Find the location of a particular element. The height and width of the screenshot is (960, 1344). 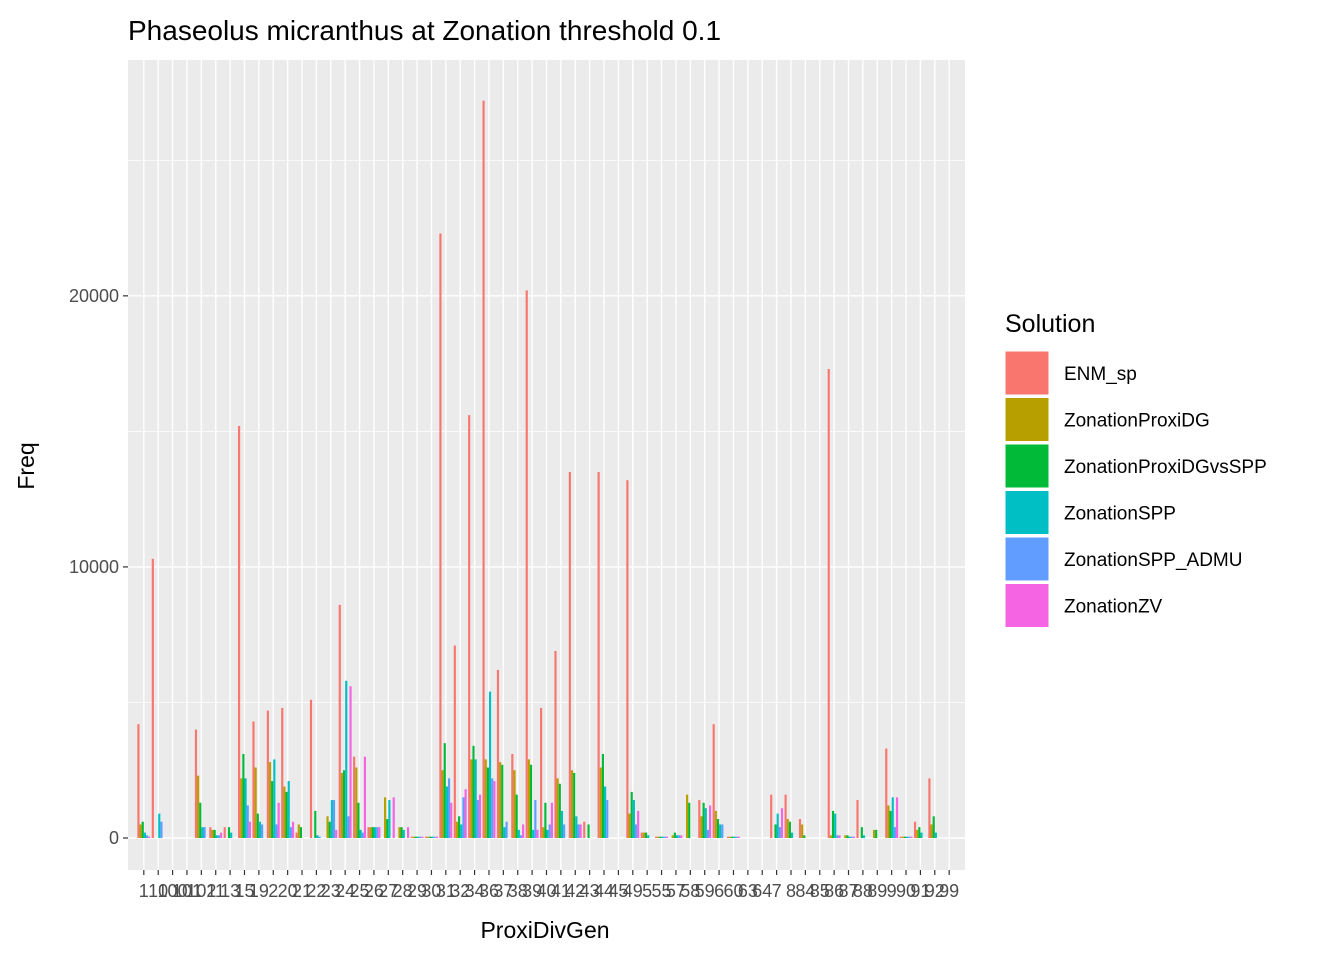

x-tick-label: 23 is located at coordinates (331, 891).